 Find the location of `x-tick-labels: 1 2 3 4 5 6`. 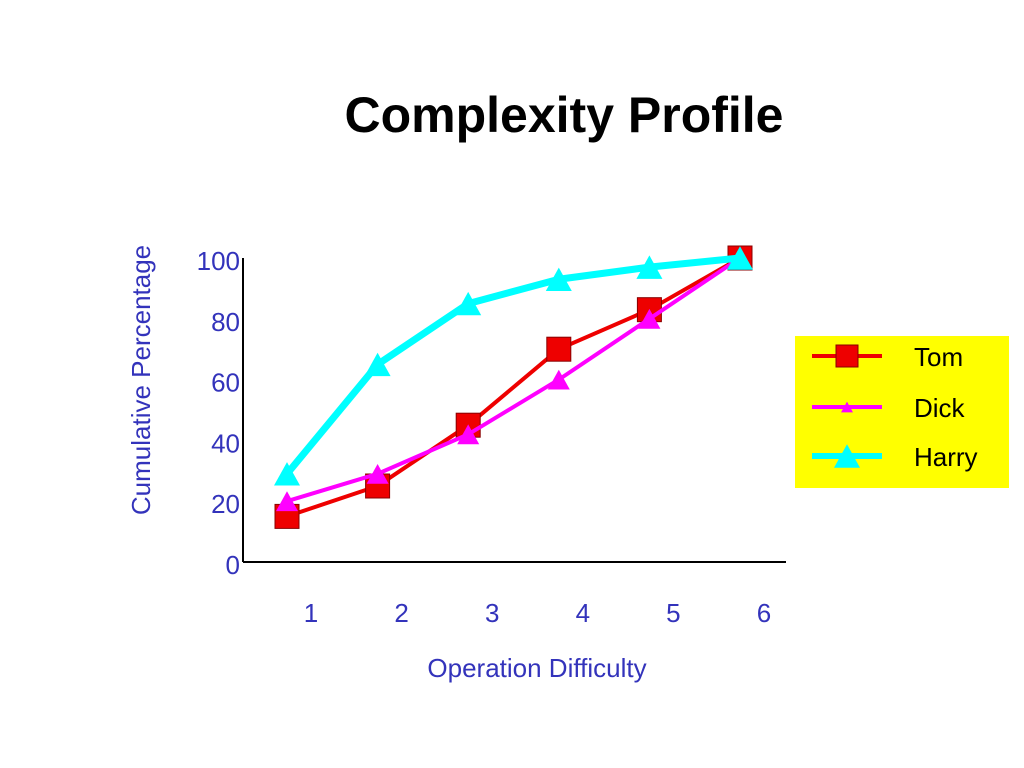

x-tick-labels: 1 2 3 4 5 6 is located at coordinates (537, 613).